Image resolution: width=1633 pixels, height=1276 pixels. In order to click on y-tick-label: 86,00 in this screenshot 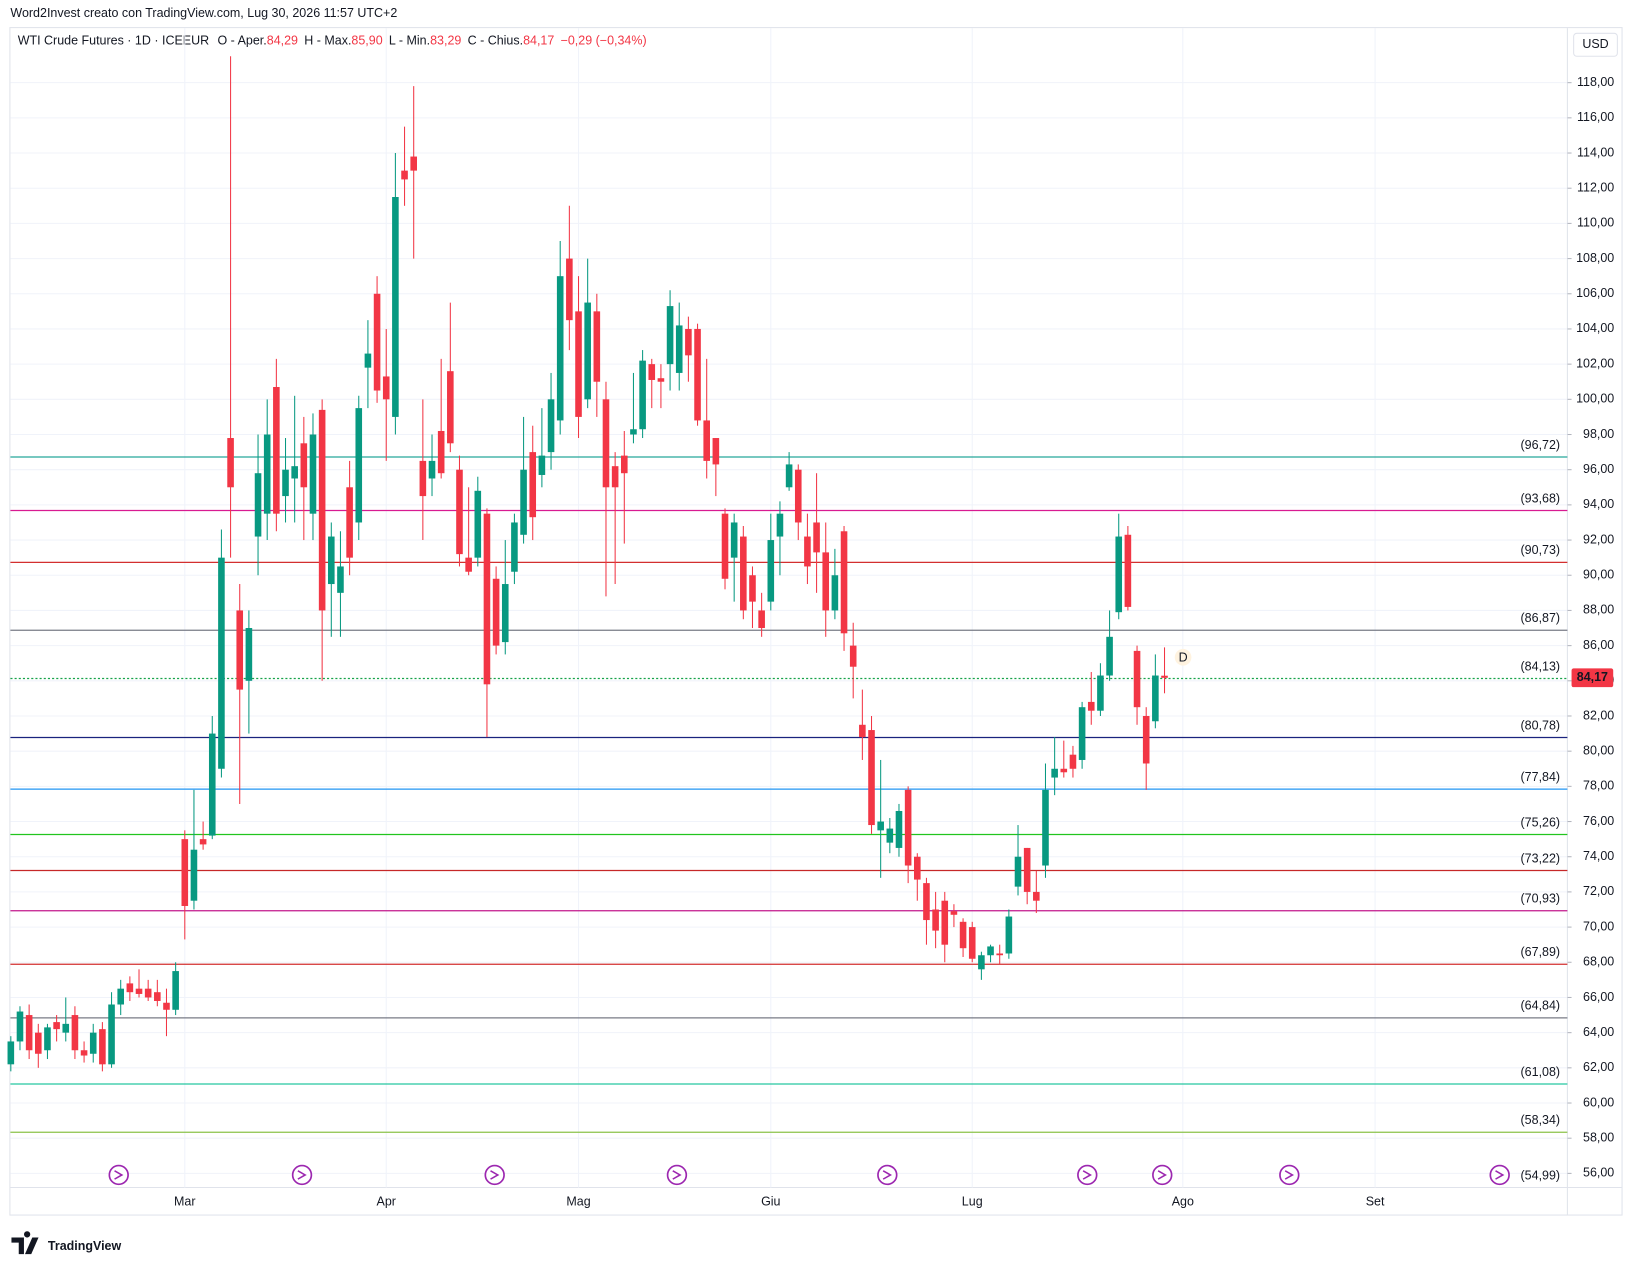, I will do `click(1598, 645)`.